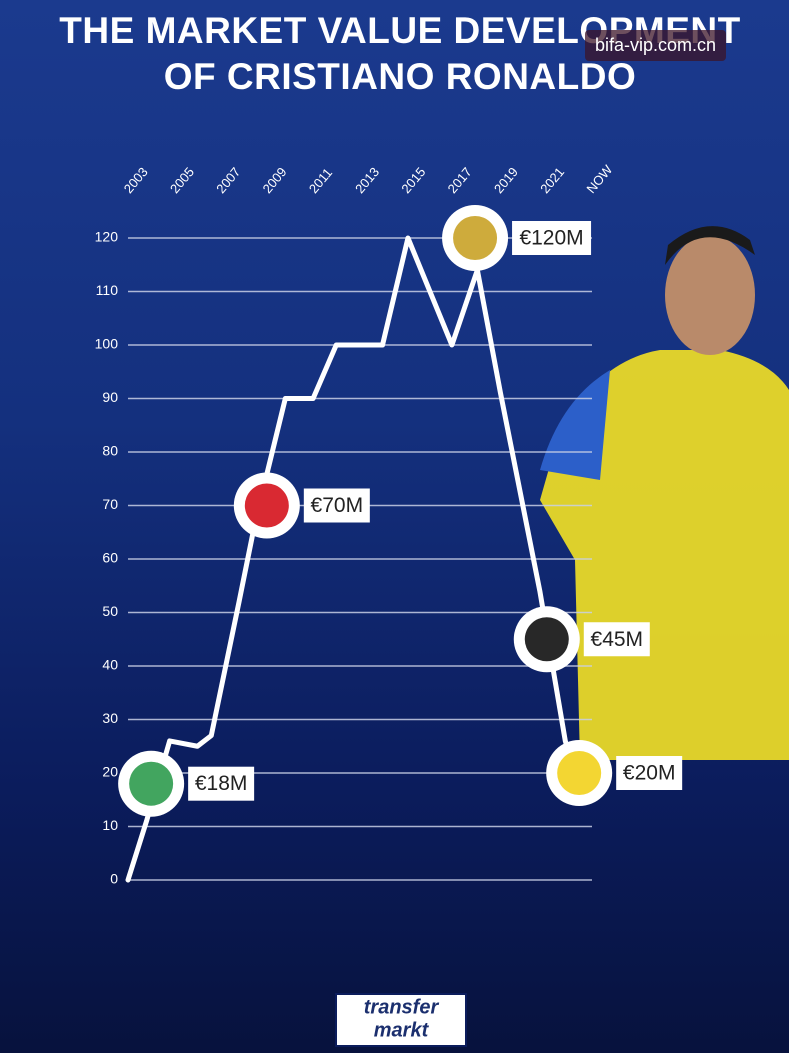  I want to click on value-label: €120M, so click(551, 238).